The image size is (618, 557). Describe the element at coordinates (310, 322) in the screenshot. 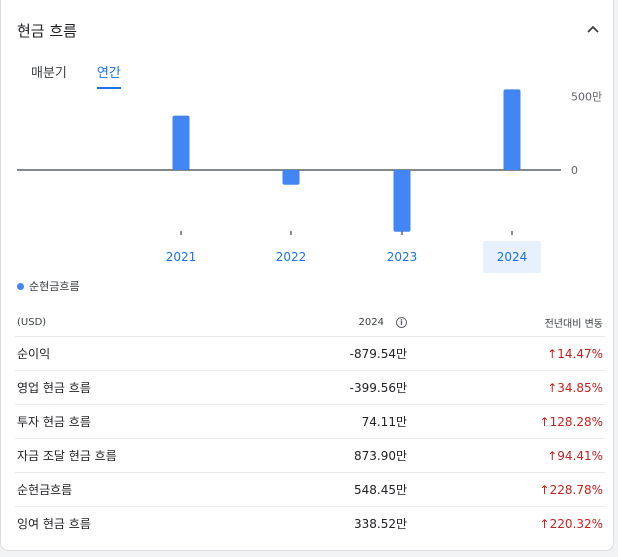

I see `table-header: (USD) 2024 i 전년대비 변동` at that location.